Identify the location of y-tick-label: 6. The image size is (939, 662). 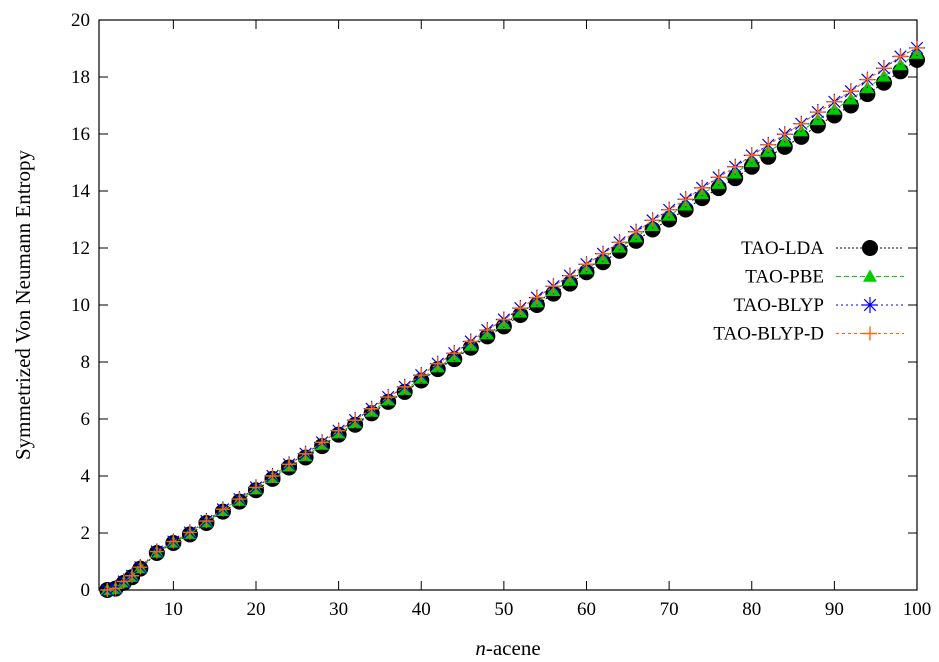
(86, 419).